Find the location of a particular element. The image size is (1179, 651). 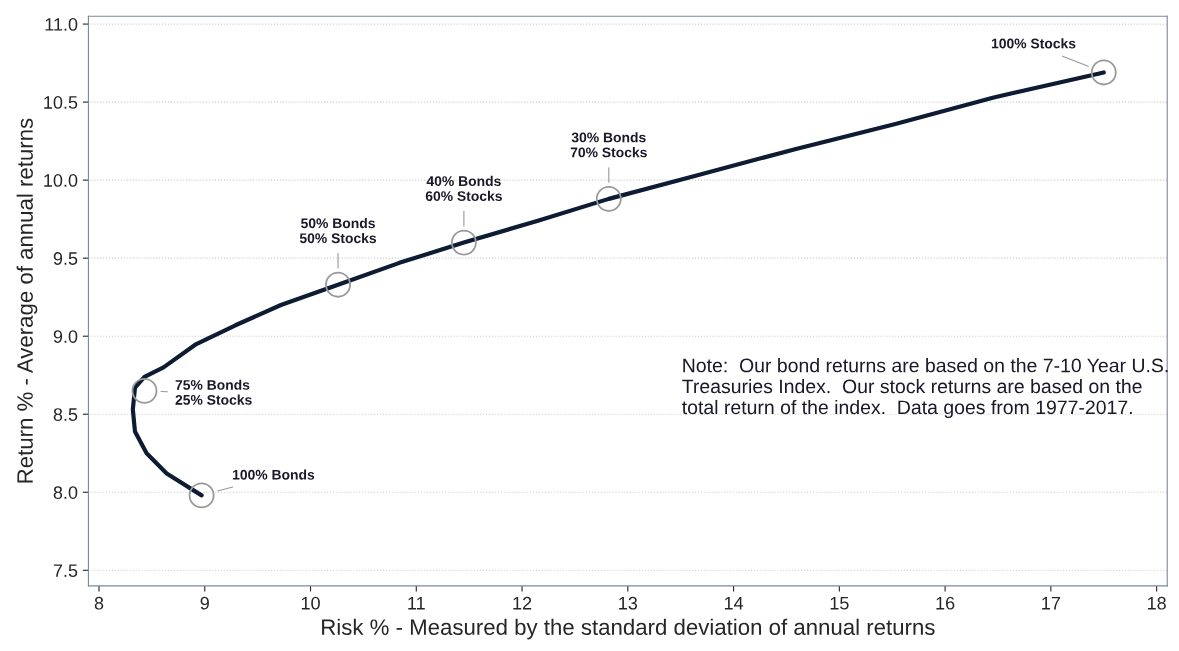

y-axis-title: Return % - Average of annual returns is located at coordinates (27, 300).